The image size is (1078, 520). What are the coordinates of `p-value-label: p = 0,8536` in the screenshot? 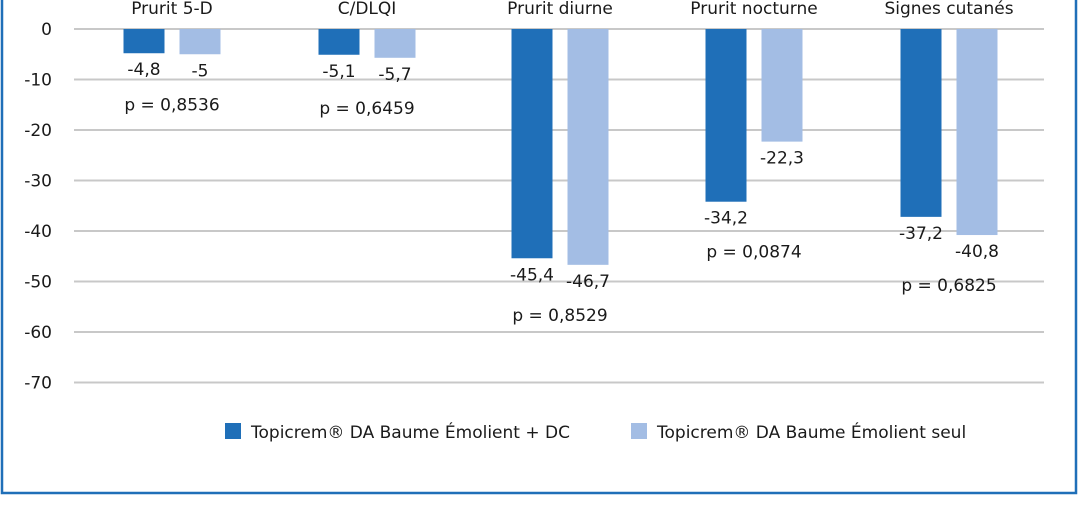 It's located at (171, 105).